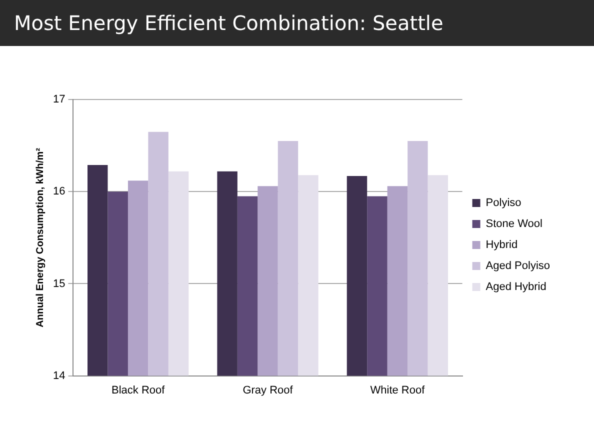 This screenshot has width=594, height=445. What do you see at coordinates (59, 376) in the screenshot?
I see `y-tick-label: 14` at bounding box center [59, 376].